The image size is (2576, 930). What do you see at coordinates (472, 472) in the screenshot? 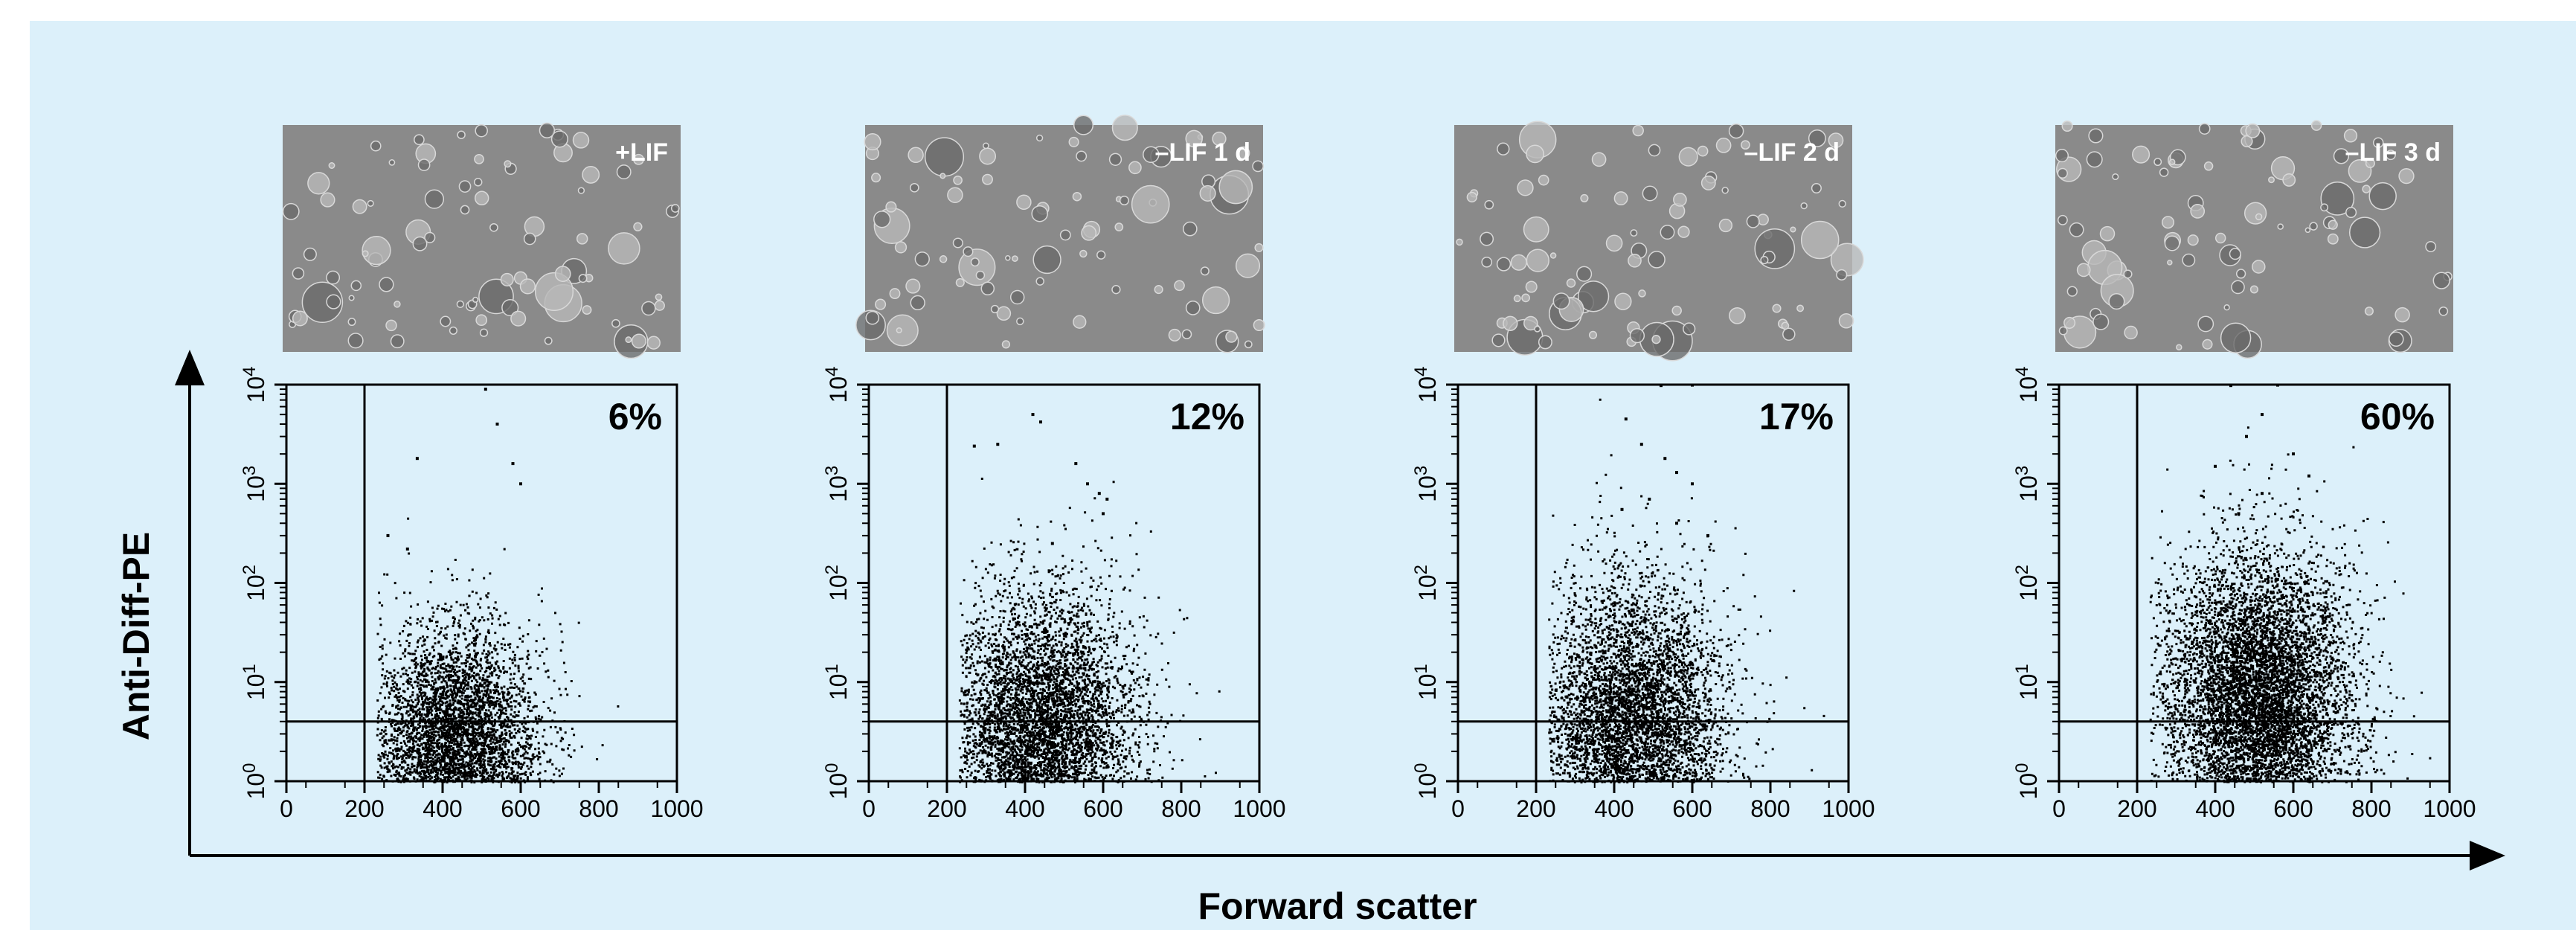
I see `panel-1: +LIF 6% 0 200 400 600 800 1000 100 101 102 103 104` at bounding box center [472, 472].